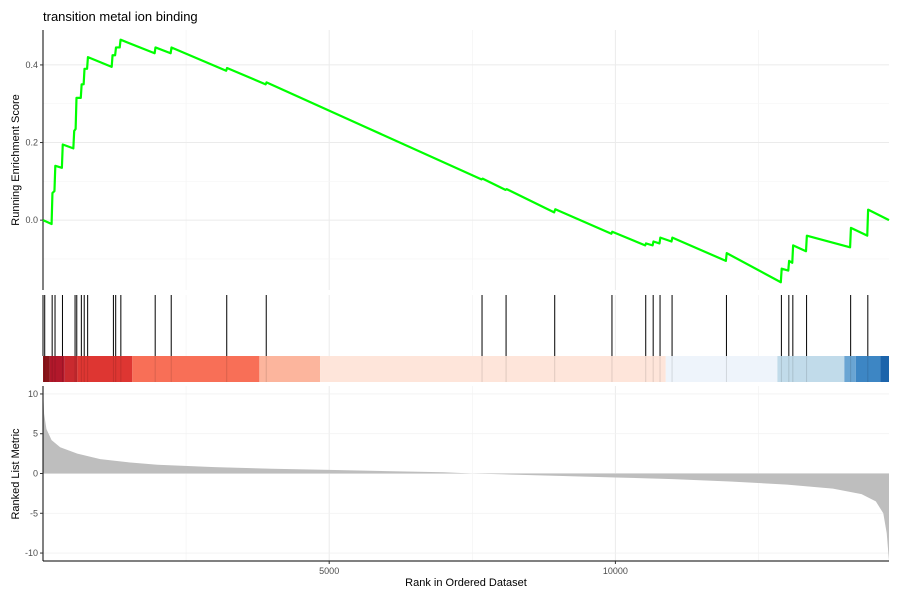 The height and width of the screenshot is (600, 900). Describe the element at coordinates (31, 553) in the screenshot. I see `y-tick-label: -10` at that location.